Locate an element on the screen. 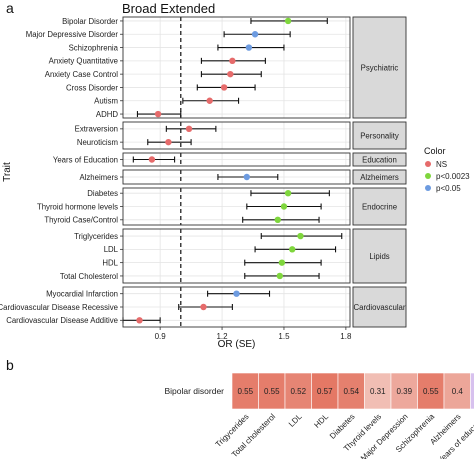 Image resolution: width=474 pixels, height=459 pixels. point-thyroid-case-control is located at coordinates (277, 219).